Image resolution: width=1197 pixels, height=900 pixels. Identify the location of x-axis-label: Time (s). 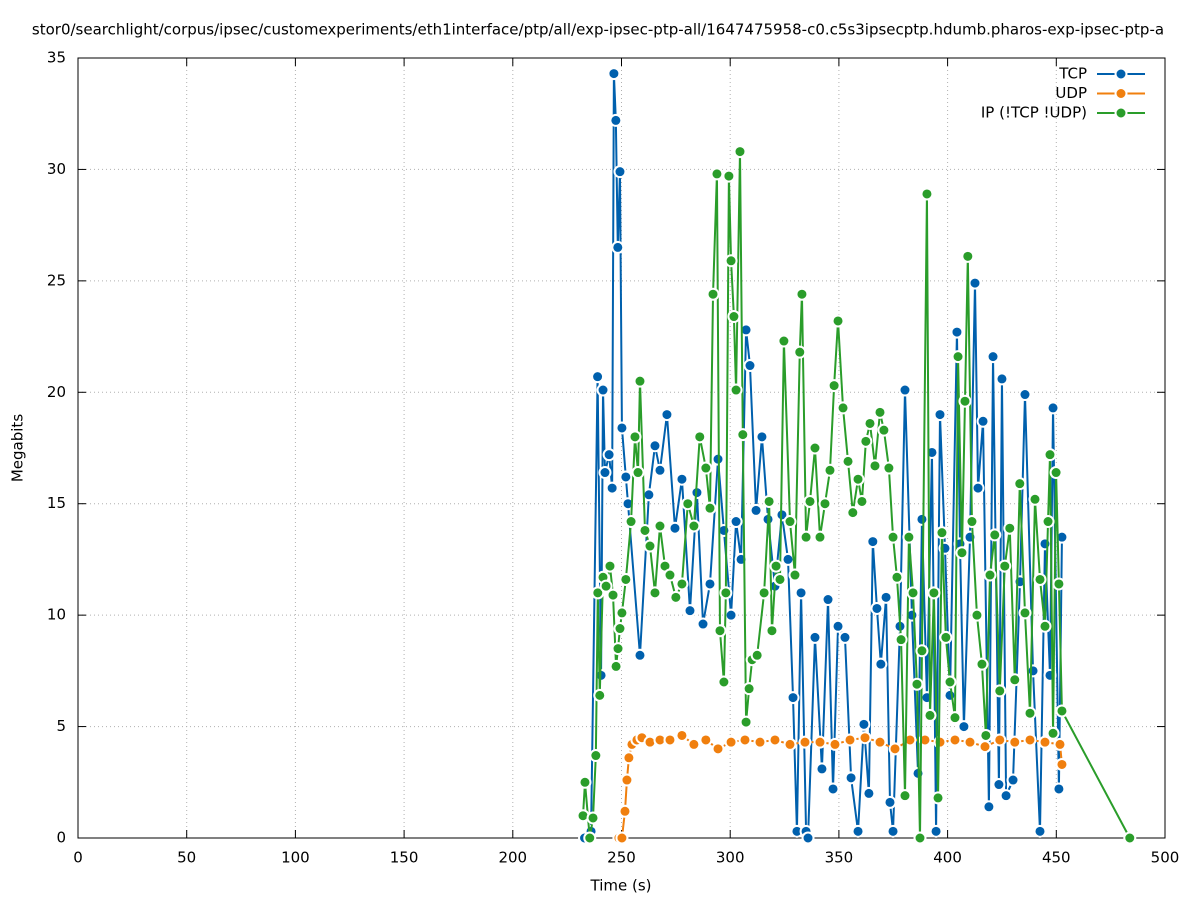
(621, 886).